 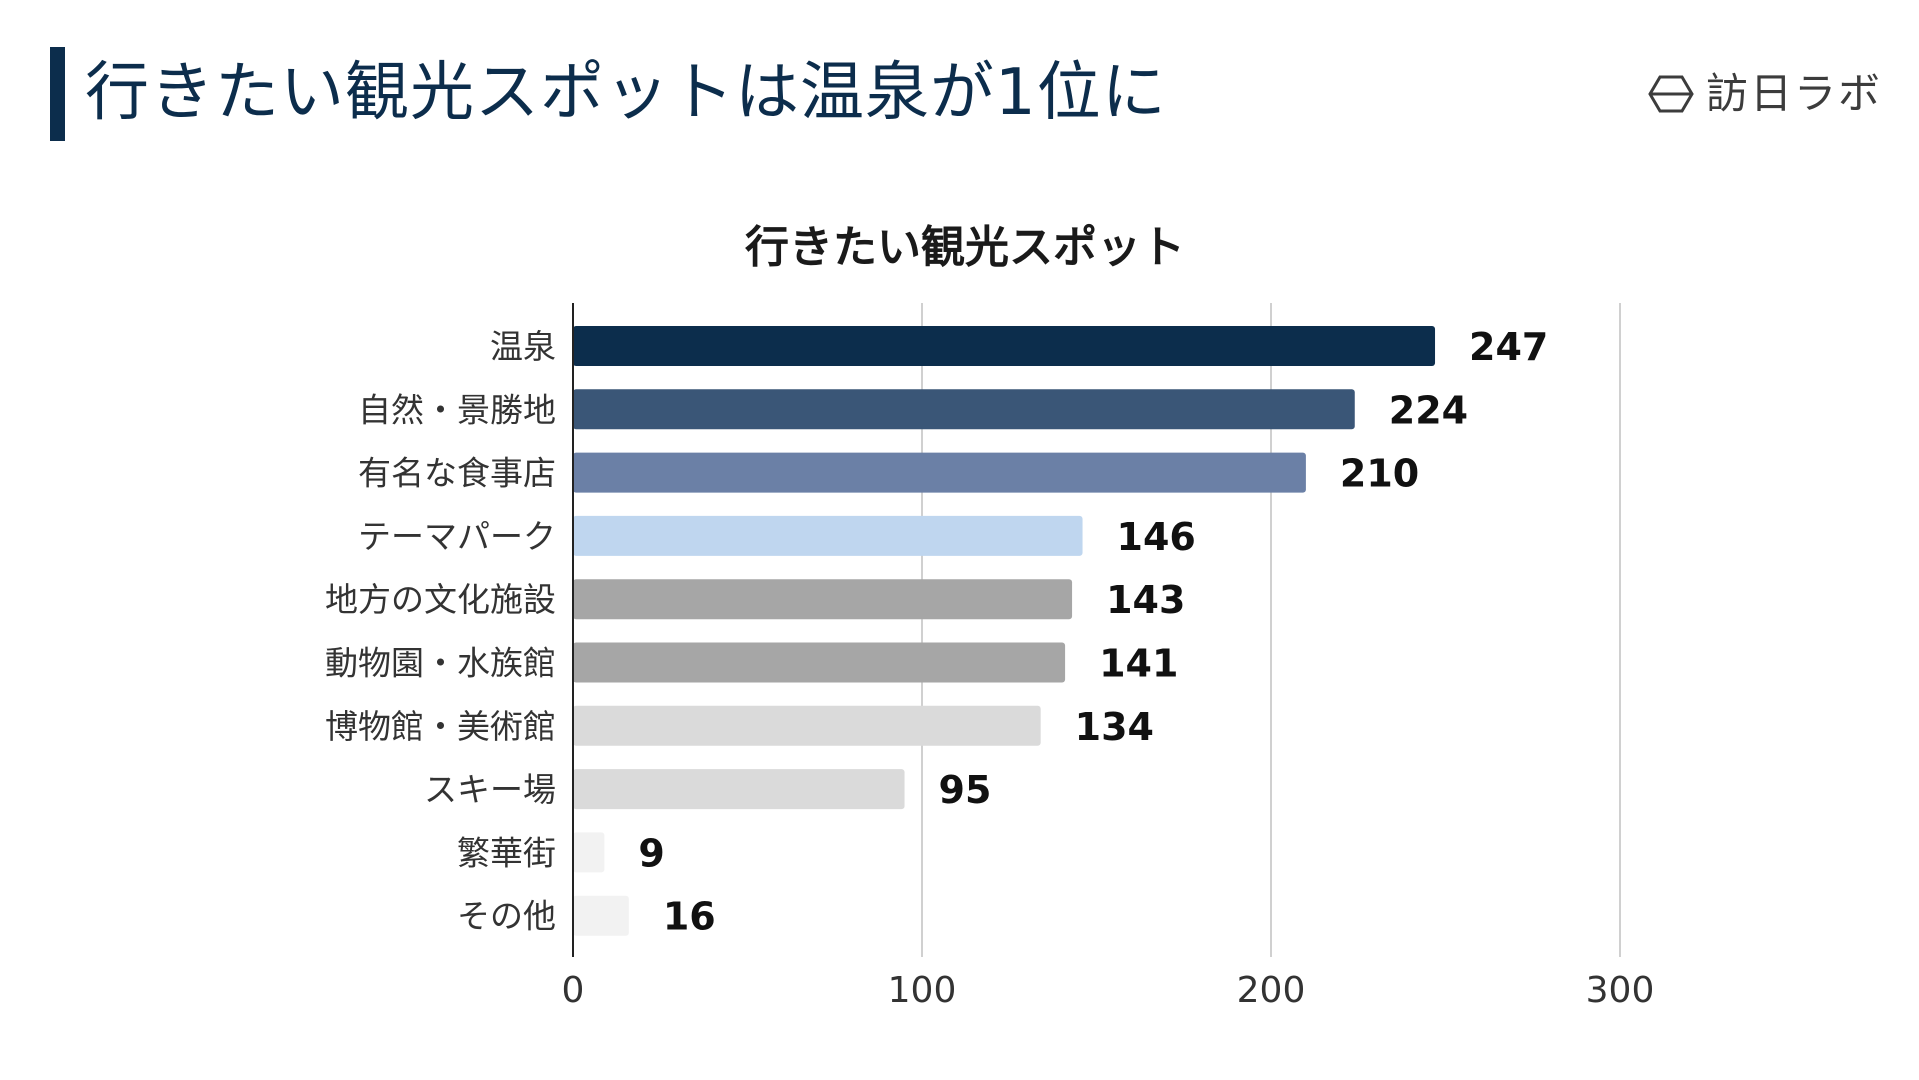 What do you see at coordinates (689, 917) in the screenshot?
I see `data-label: 16` at bounding box center [689, 917].